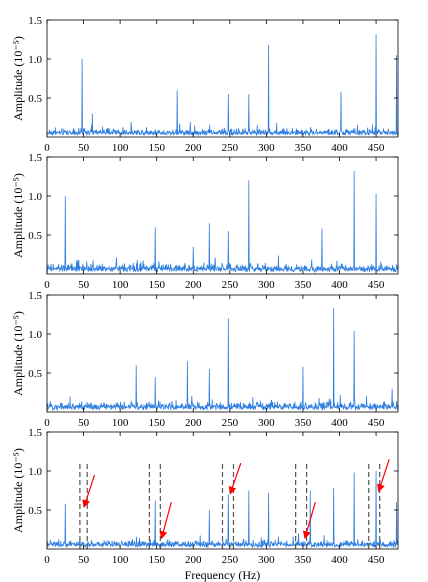 Image resolution: width=428 pixels, height=582 pixels. What do you see at coordinates (223, 575) in the screenshot?
I see `x-axis-title: Frequency (Hz)` at bounding box center [223, 575].